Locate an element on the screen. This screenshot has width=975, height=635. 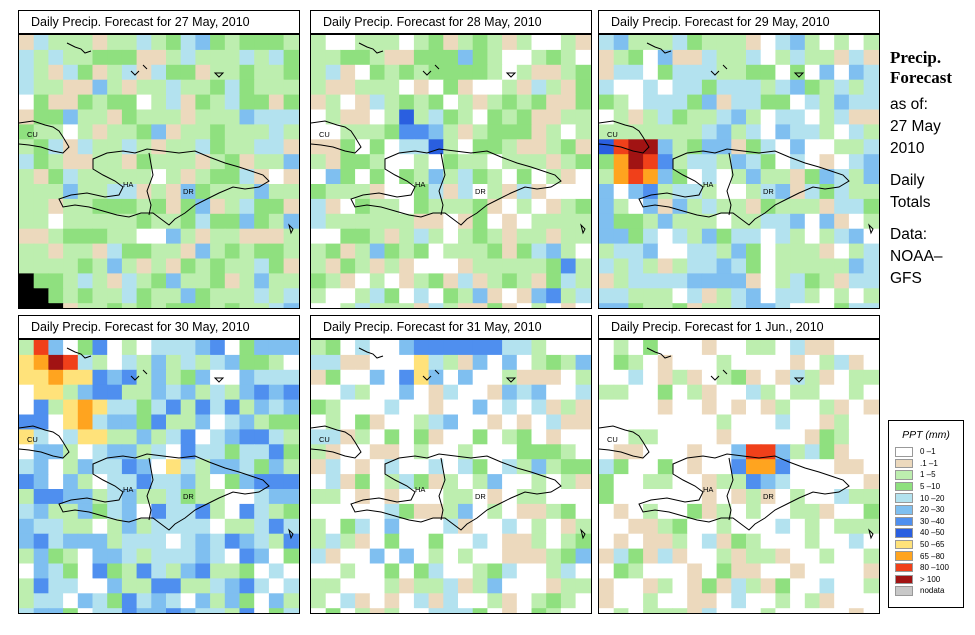
forecast-date-line2: 2010 is located at coordinates (907, 148).